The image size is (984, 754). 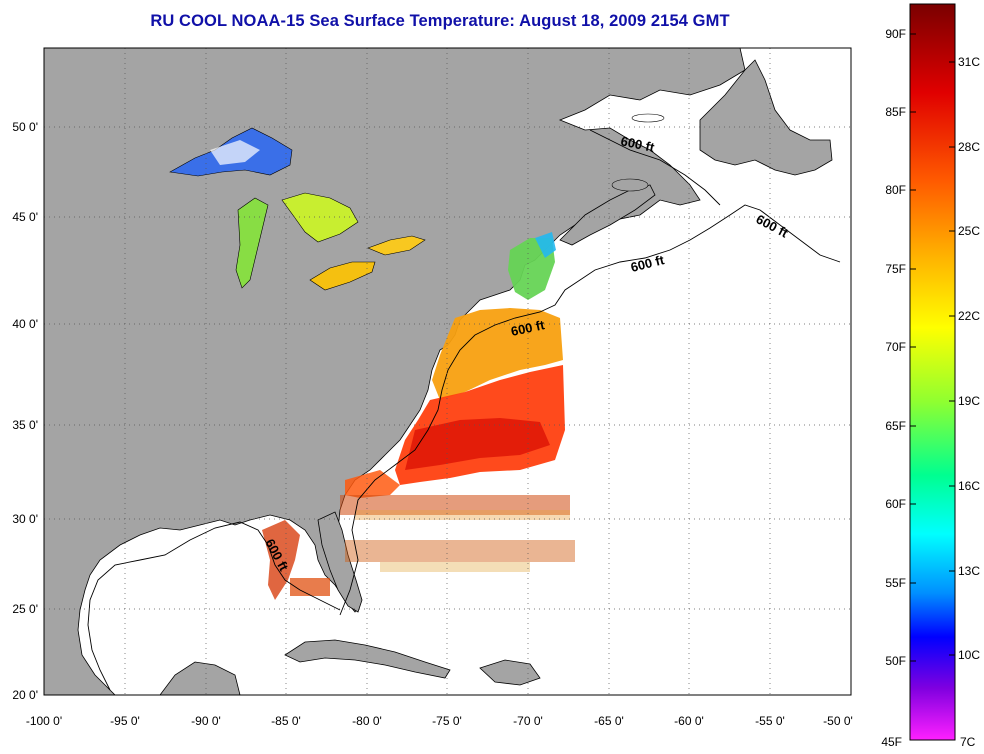 What do you see at coordinates (545, 245) in the screenshot?
I see `sst-gulf-of-maine-cool` at bounding box center [545, 245].